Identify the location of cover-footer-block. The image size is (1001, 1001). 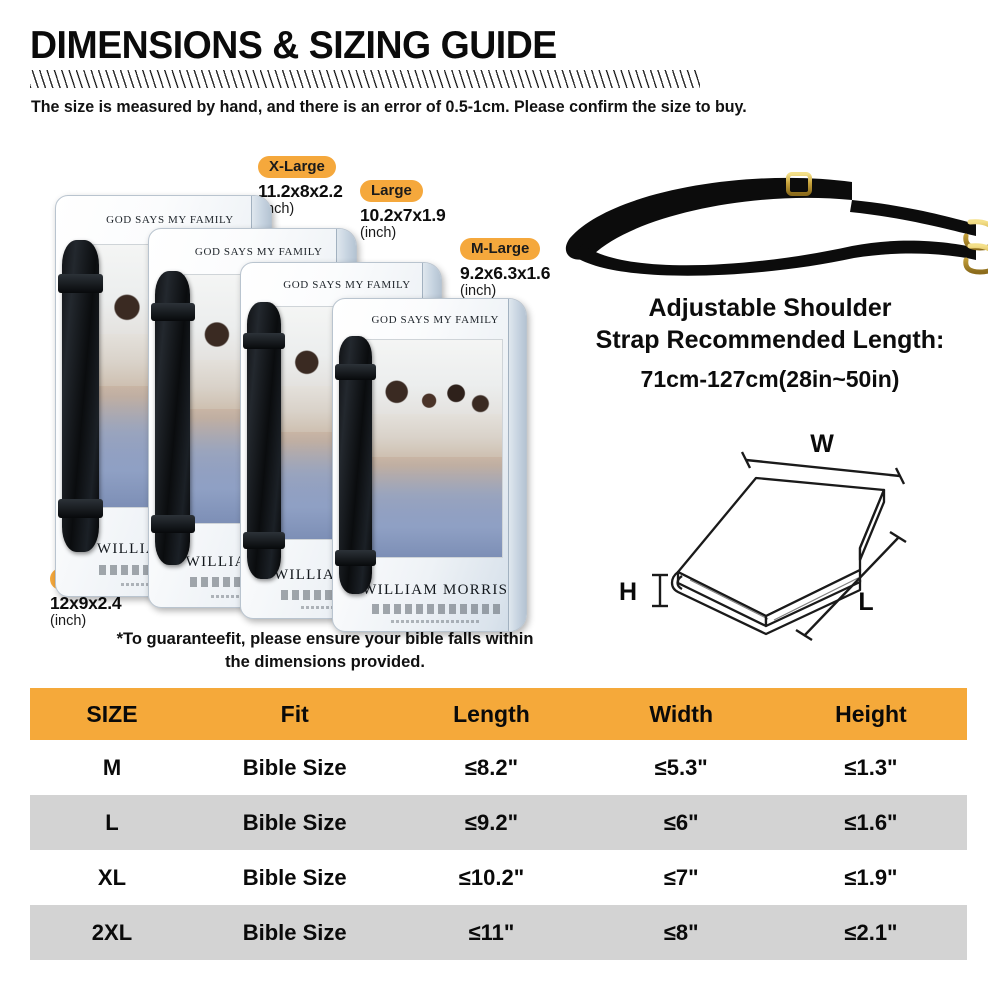
(435, 622).